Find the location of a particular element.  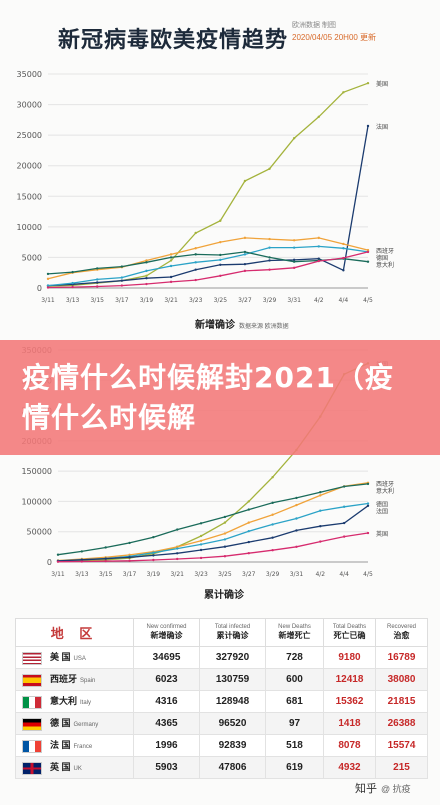

banner-title: 疫情什么时候解封2021（疫情什么时候解 is located at coordinates (208, 397).